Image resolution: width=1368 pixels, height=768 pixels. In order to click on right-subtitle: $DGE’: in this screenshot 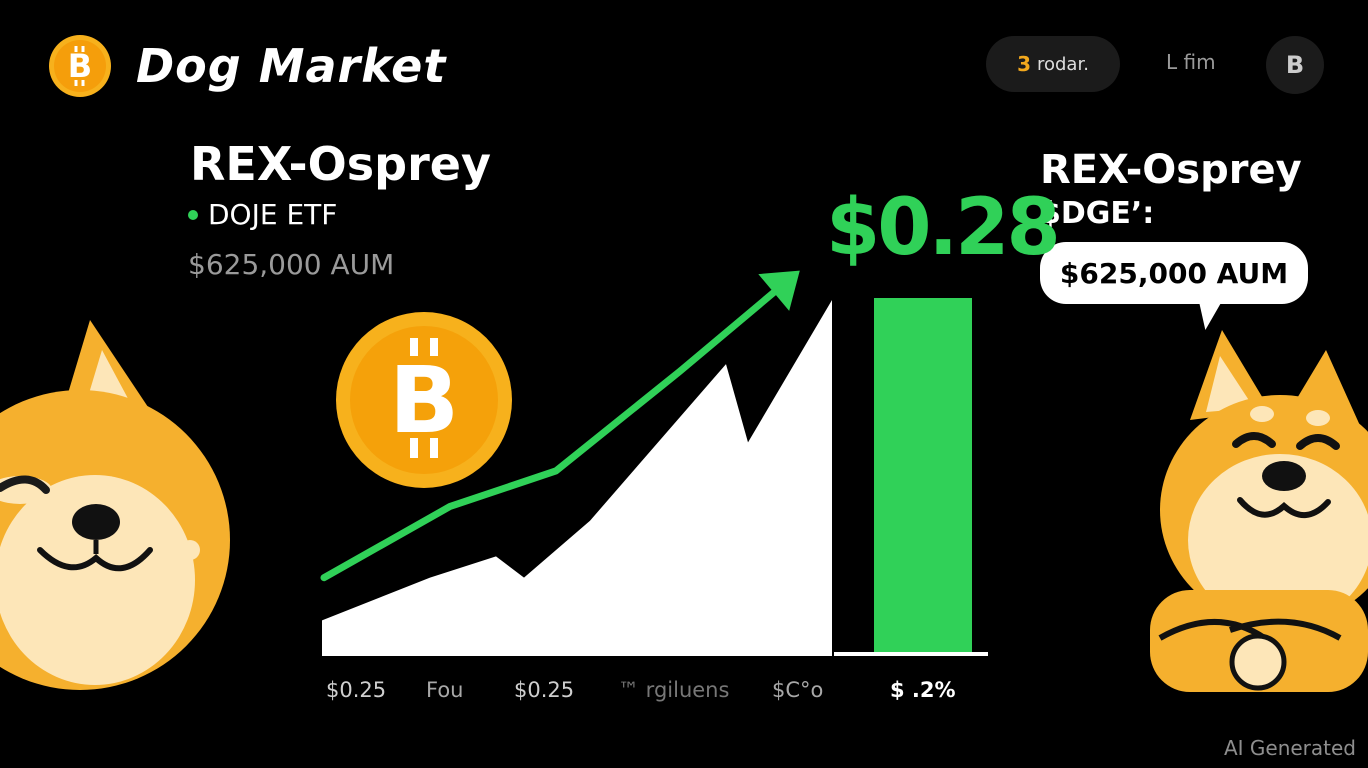, I will do `click(1097, 213)`.